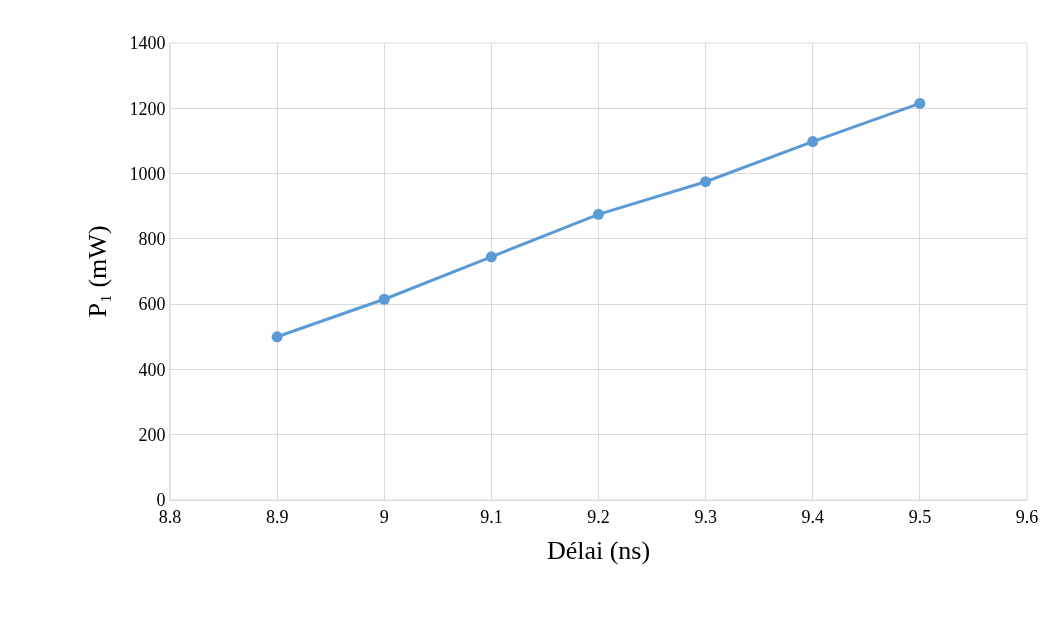 The image size is (1055, 634). Describe the element at coordinates (598, 516) in the screenshot. I see `x-tick-label: 9.2` at that location.